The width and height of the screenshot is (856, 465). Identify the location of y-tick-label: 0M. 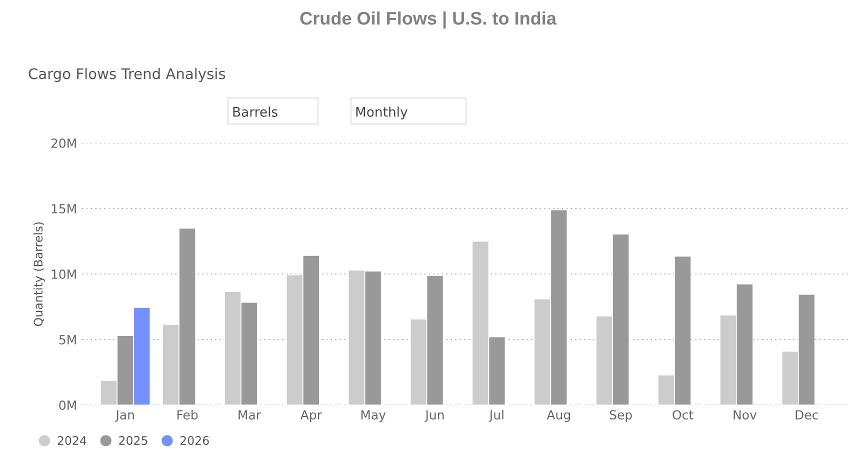
(67, 405).